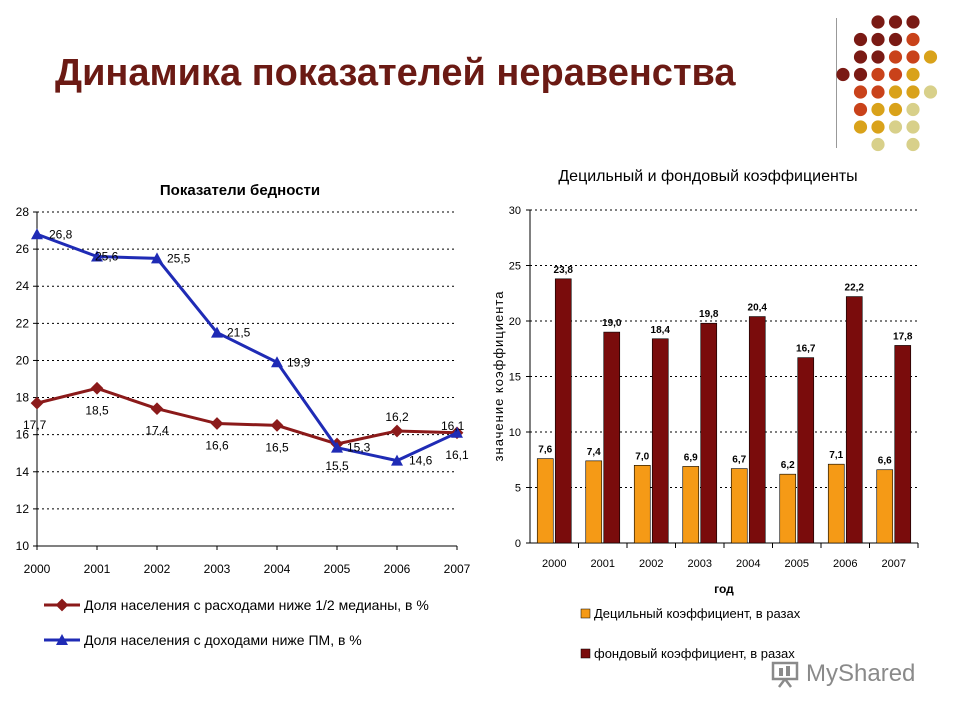 The image size is (960, 720). Describe the element at coordinates (855, 288) in the screenshot. I see `data-label: 22,2` at that location.